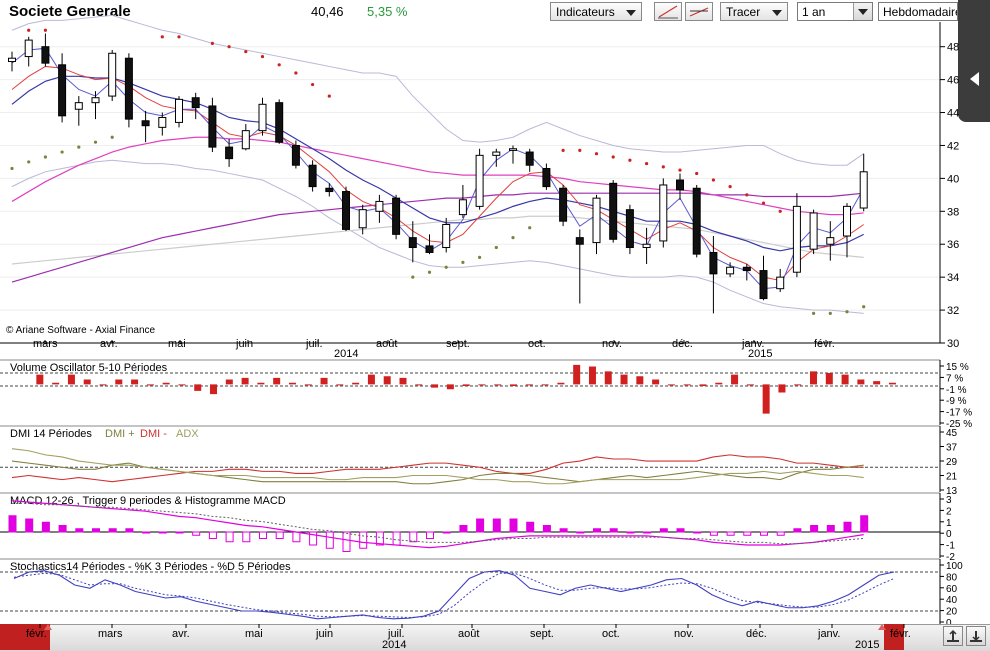 Image resolution: width=990 pixels, height=651 pixels. What do you see at coordinates (949, 500) in the screenshot?
I see `y-tick-label: 3` at bounding box center [949, 500].